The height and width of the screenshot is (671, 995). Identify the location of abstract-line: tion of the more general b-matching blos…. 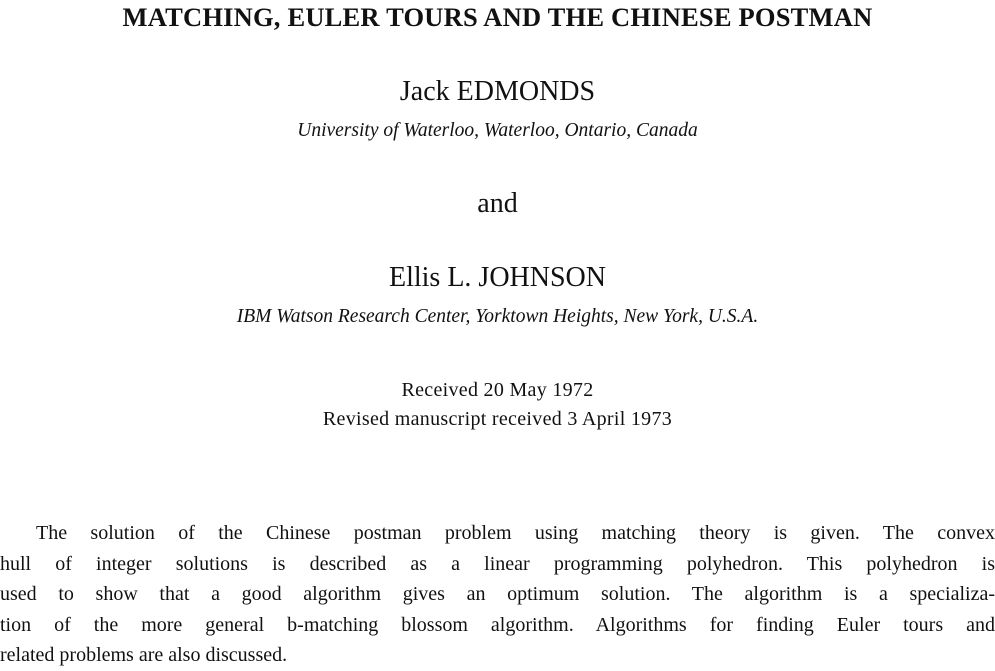
(497, 624).